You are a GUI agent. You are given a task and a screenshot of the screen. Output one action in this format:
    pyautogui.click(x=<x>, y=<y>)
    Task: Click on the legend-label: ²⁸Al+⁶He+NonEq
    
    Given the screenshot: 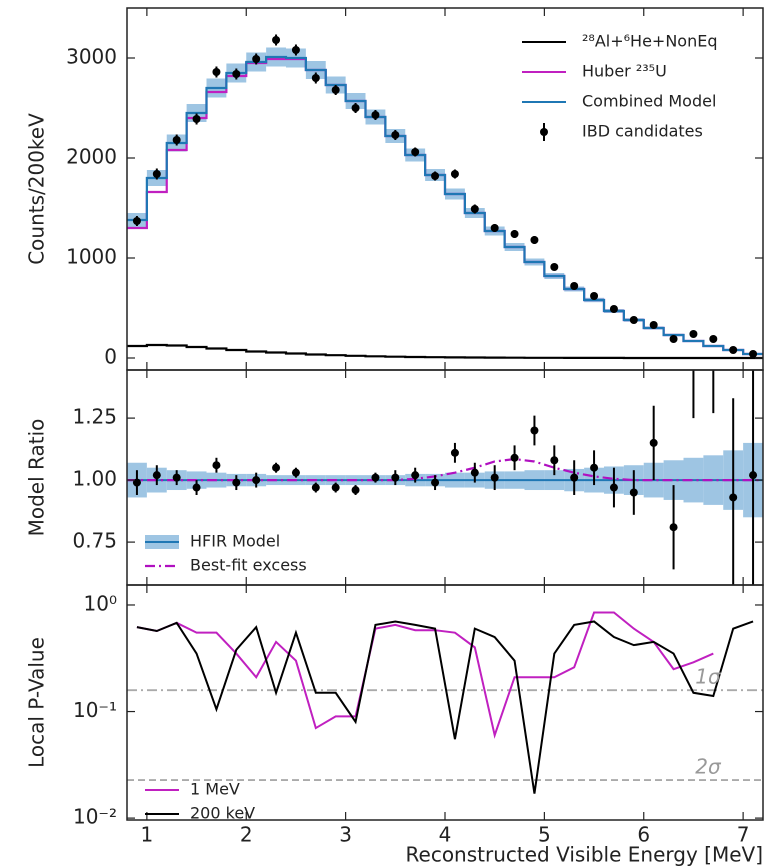 What is the action you would take?
    pyautogui.click(x=649, y=41)
    